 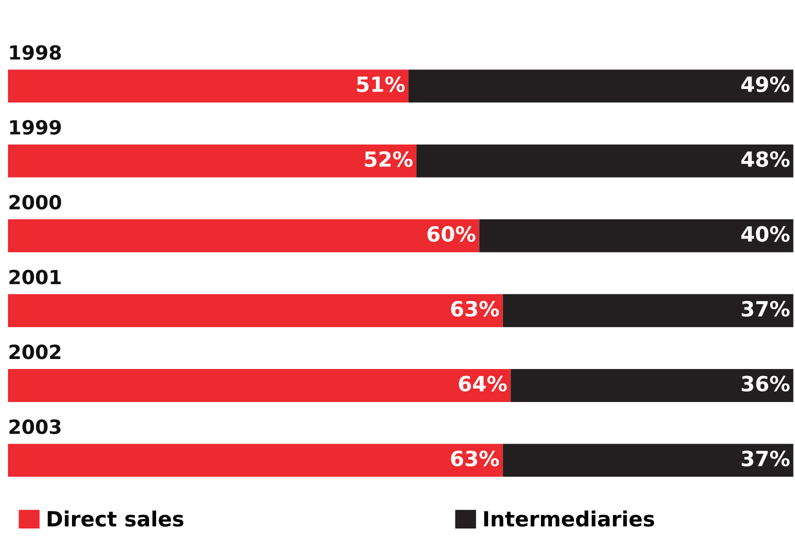 What do you see at coordinates (35, 127) in the screenshot?
I see `y-tick-label: 1999` at bounding box center [35, 127].